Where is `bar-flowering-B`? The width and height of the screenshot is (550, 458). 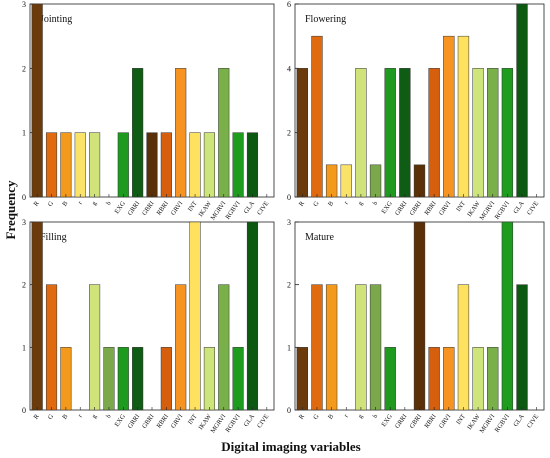 bar-flowering-B is located at coordinates (331, 181).